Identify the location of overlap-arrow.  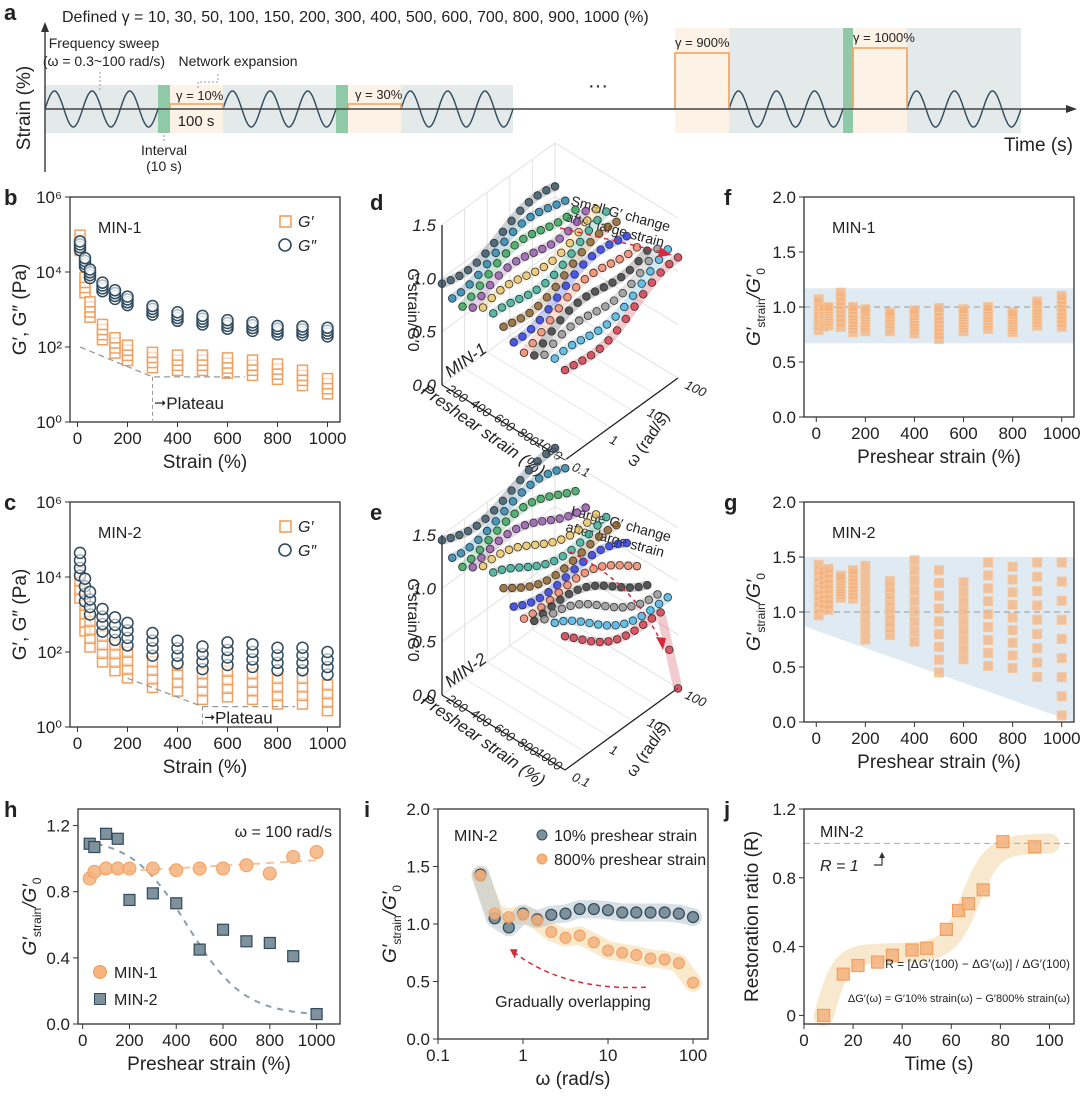
(580, 970).